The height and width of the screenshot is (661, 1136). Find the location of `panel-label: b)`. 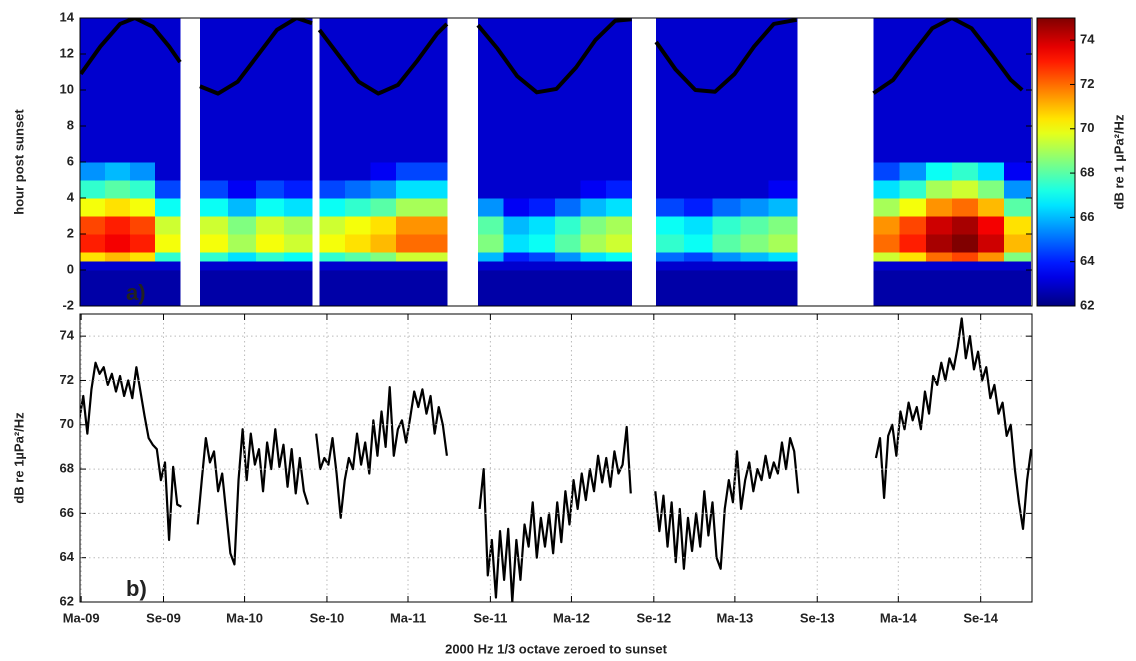

panel-label: b) is located at coordinates (136, 588).